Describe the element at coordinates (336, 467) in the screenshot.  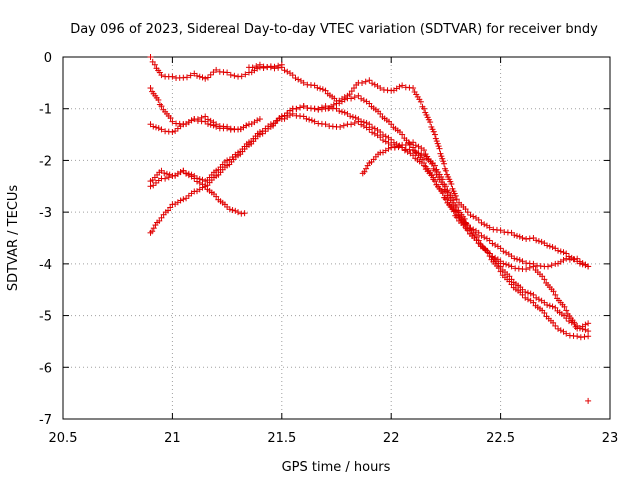
I see `x-axis-label: GPS time / hours` at that location.